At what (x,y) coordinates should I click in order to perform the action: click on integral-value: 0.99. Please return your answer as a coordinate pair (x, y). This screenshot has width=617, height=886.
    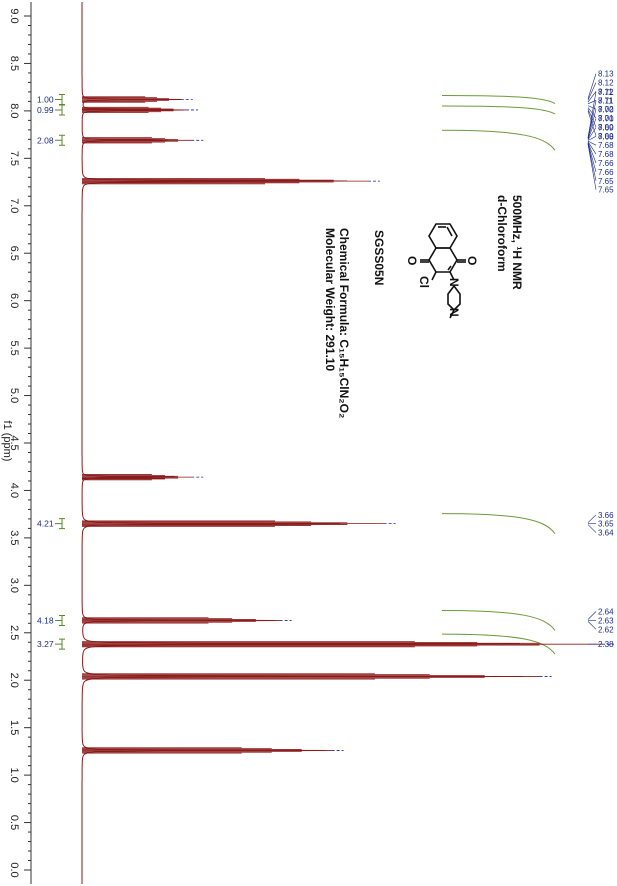
    Looking at the image, I should click on (45, 110).